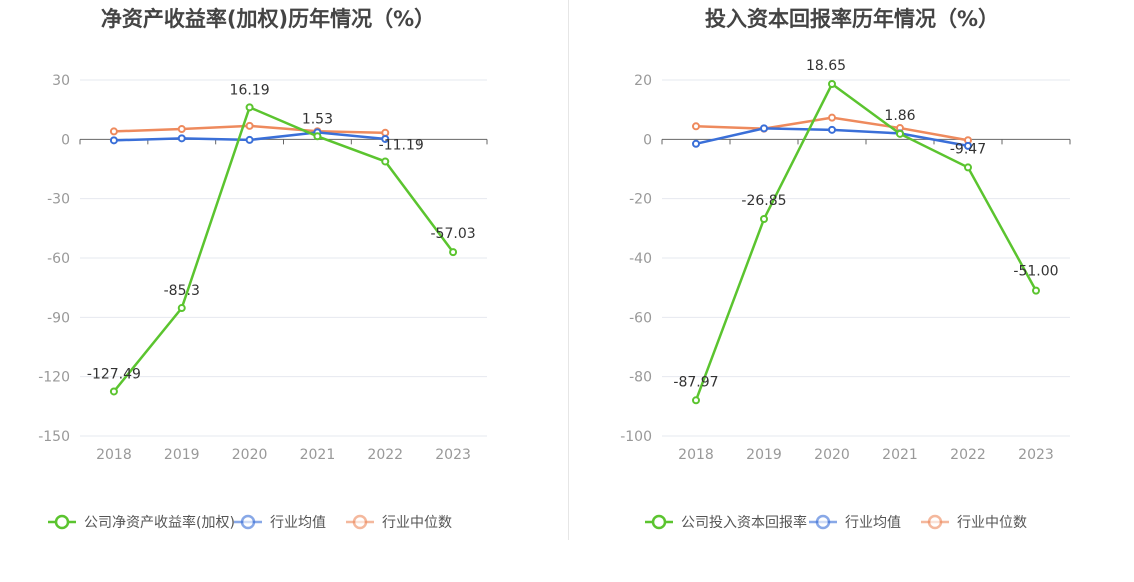 This screenshot has height=582, width=1134. What do you see at coordinates (852, 19) in the screenshot?
I see `chart-title: 投入资本回报率历年情况（%）` at bounding box center [852, 19].